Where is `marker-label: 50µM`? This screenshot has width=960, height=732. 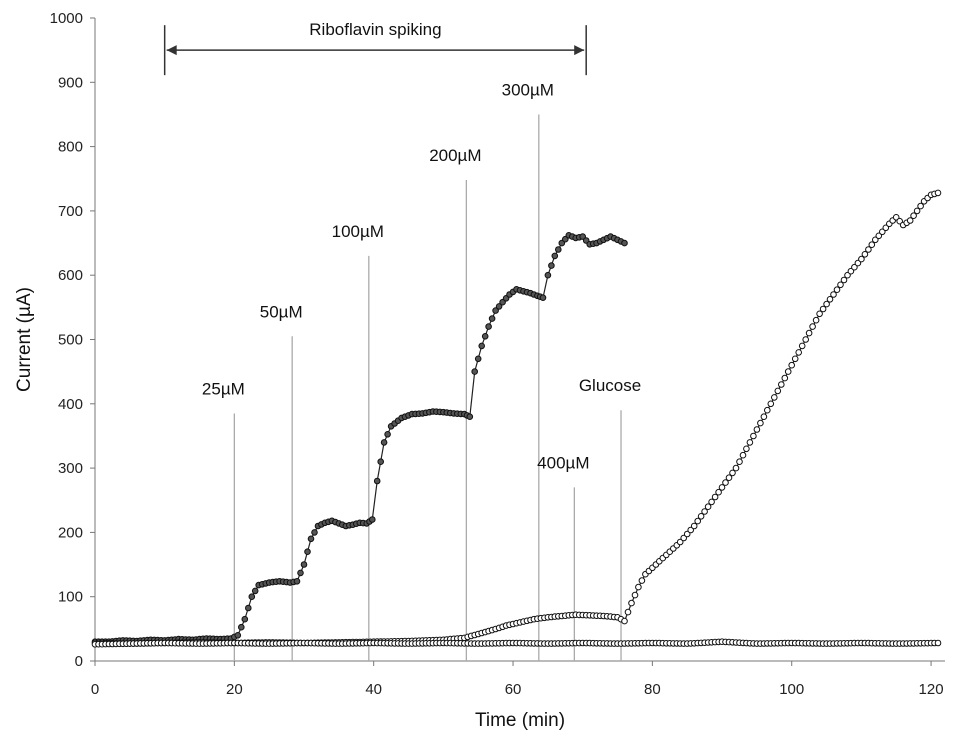
marker-label: 50µM is located at coordinates (281, 311).